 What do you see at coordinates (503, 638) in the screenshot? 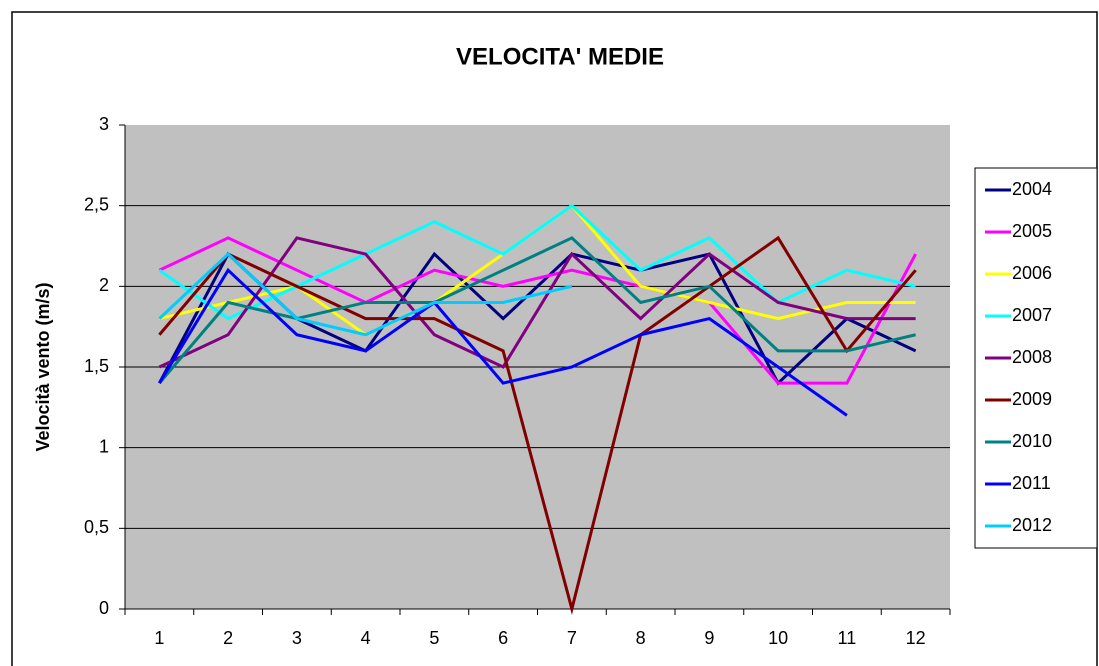
I see `x-tick-label: 6` at bounding box center [503, 638].